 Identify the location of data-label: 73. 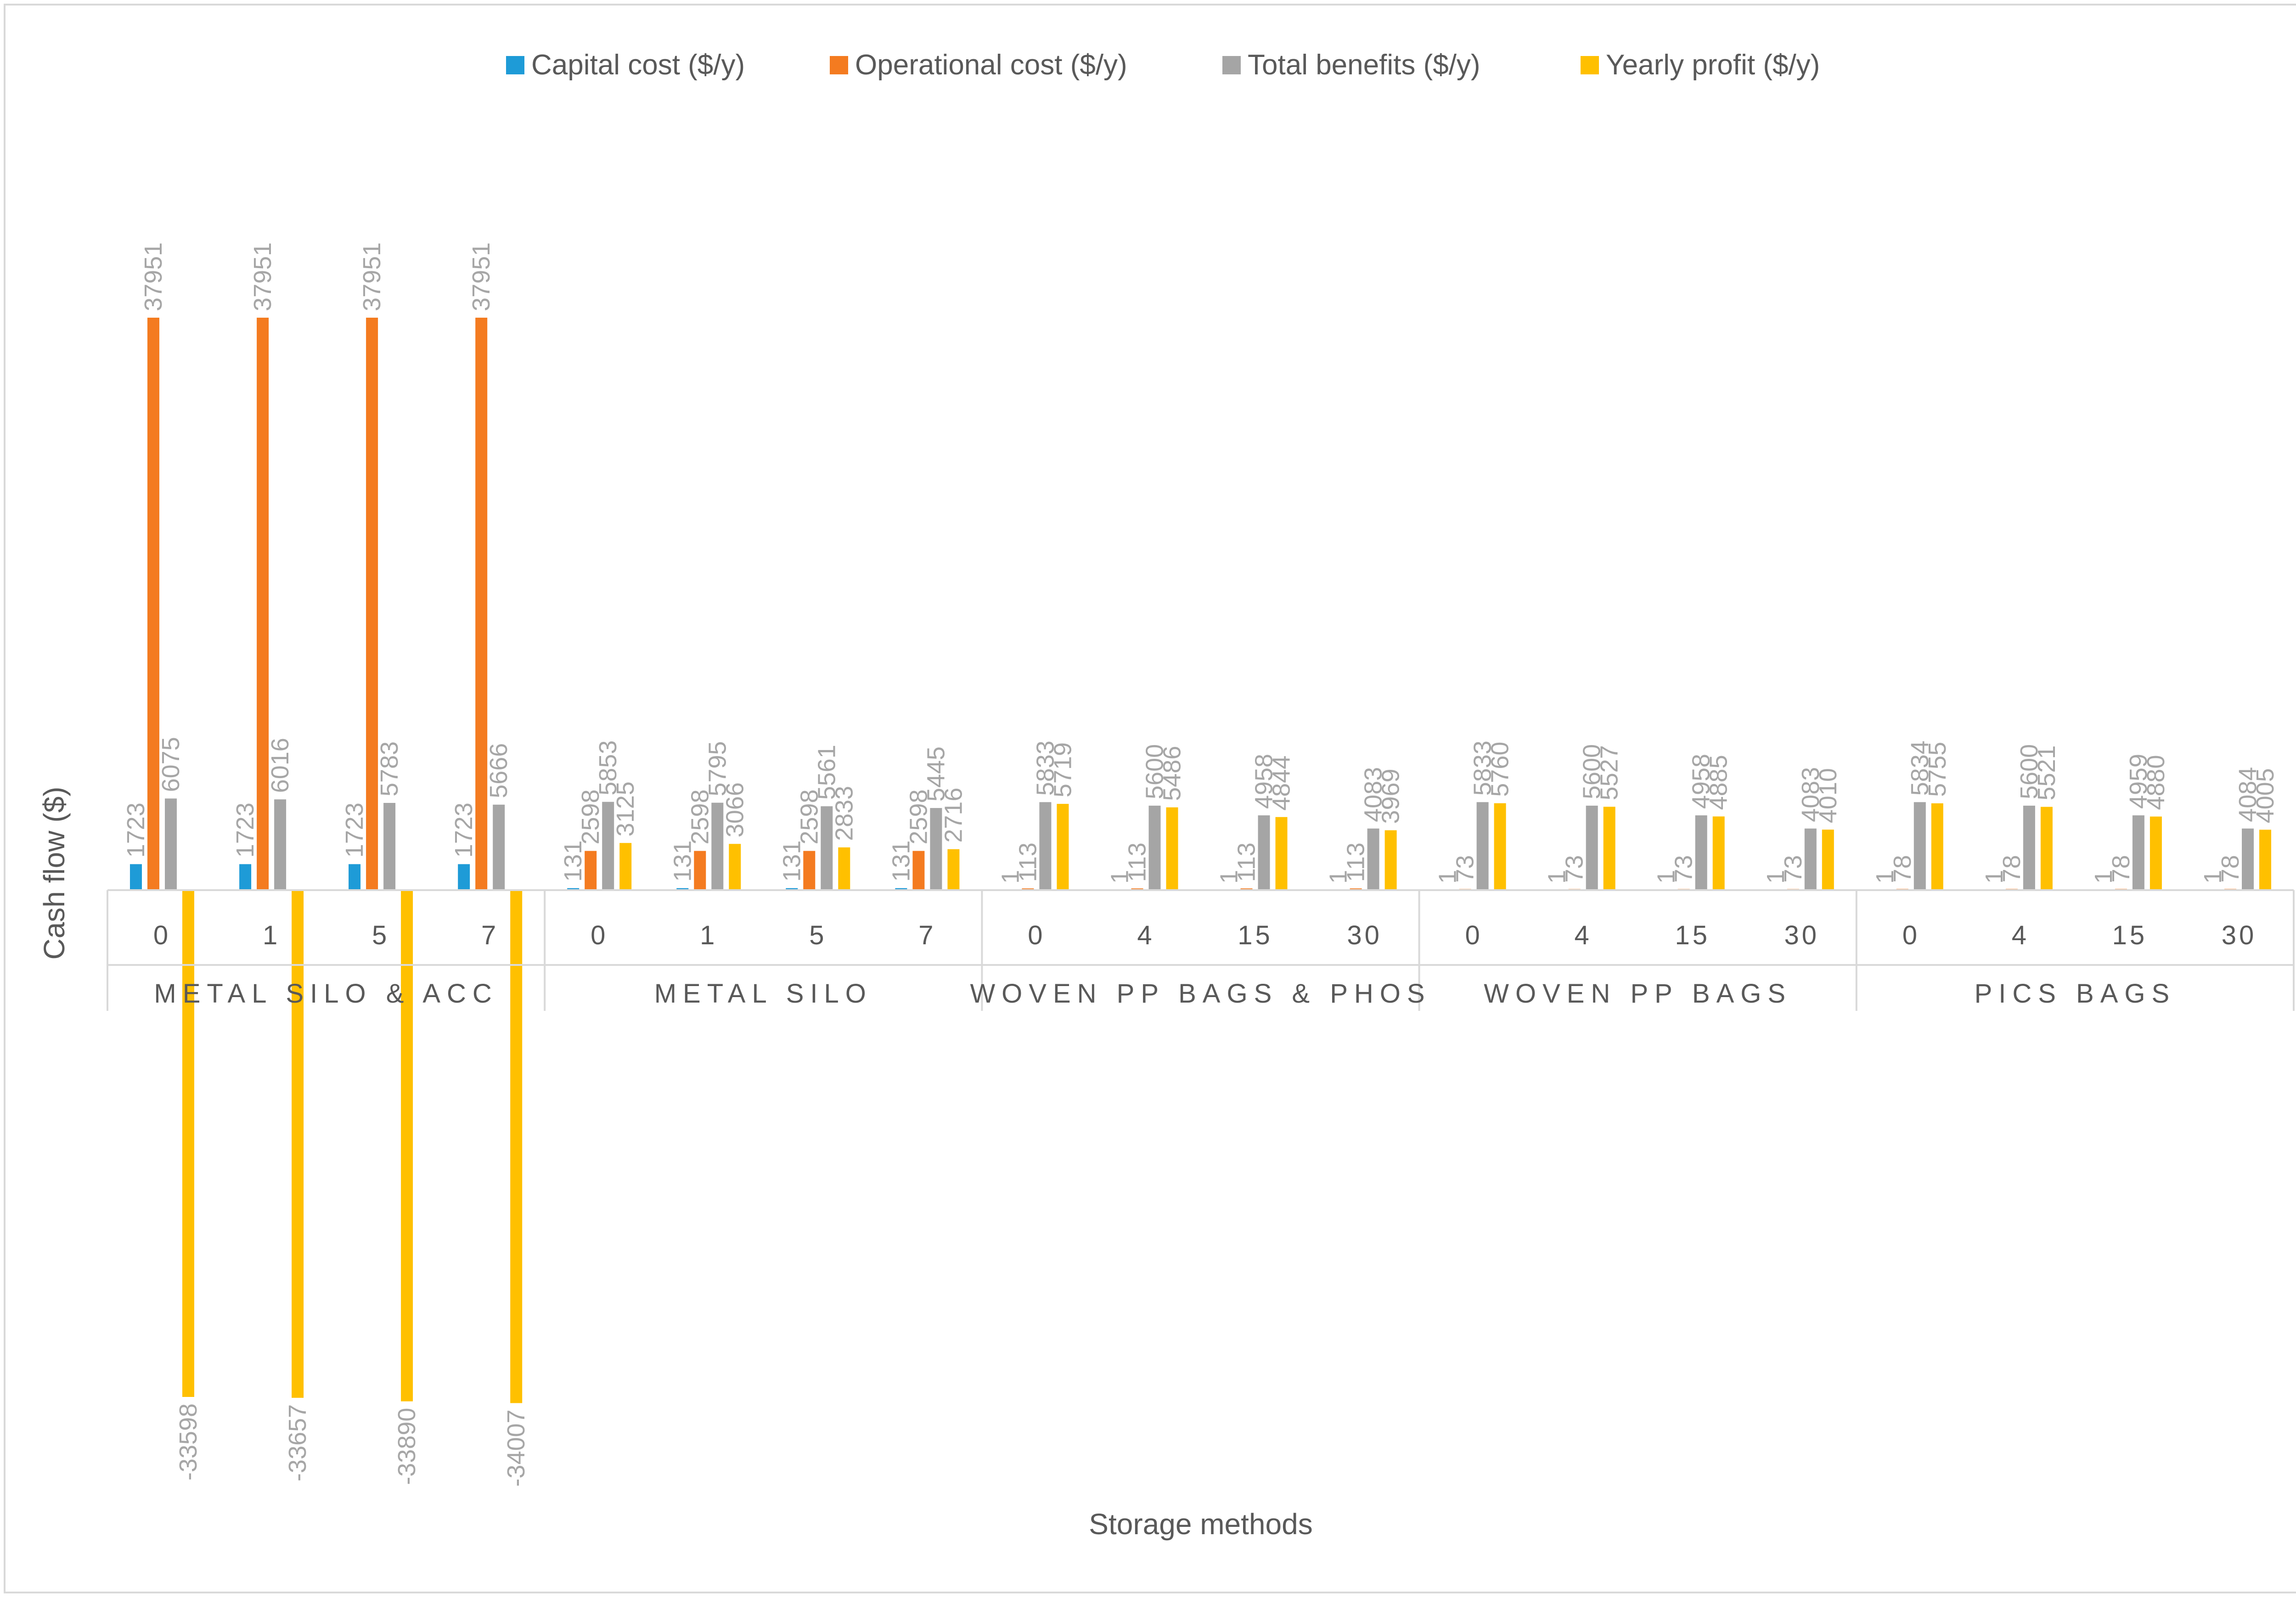
(1684, 869).